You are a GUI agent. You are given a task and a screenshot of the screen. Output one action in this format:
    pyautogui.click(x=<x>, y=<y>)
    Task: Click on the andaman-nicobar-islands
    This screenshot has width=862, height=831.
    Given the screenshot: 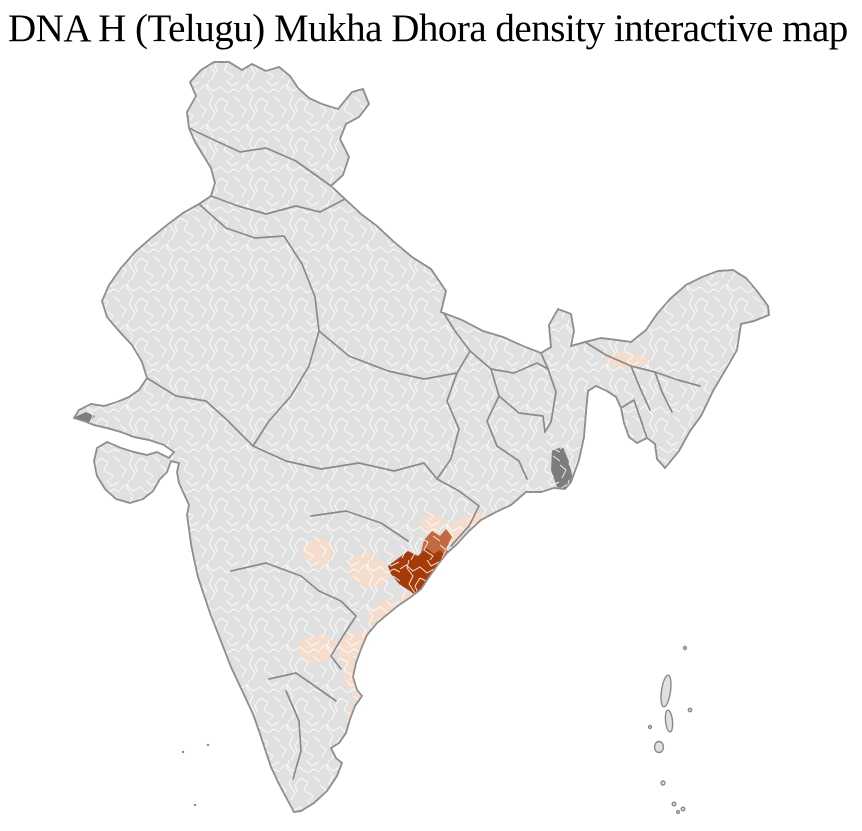 What is the action you would take?
    pyautogui.click(x=670, y=730)
    